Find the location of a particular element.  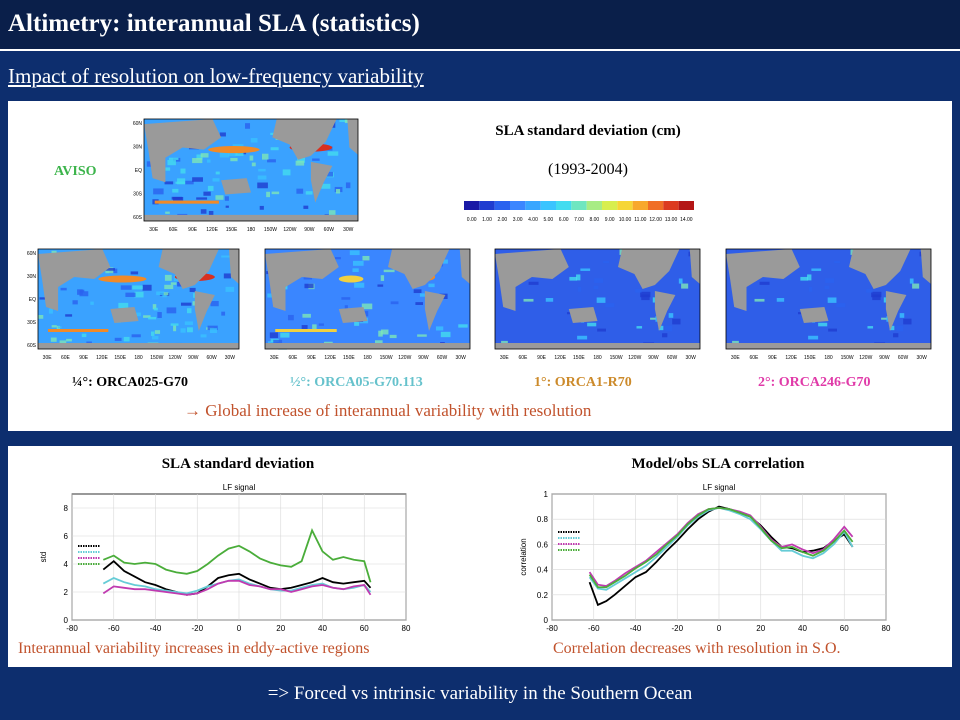

x-tick-label: 40 is located at coordinates (322, 628).